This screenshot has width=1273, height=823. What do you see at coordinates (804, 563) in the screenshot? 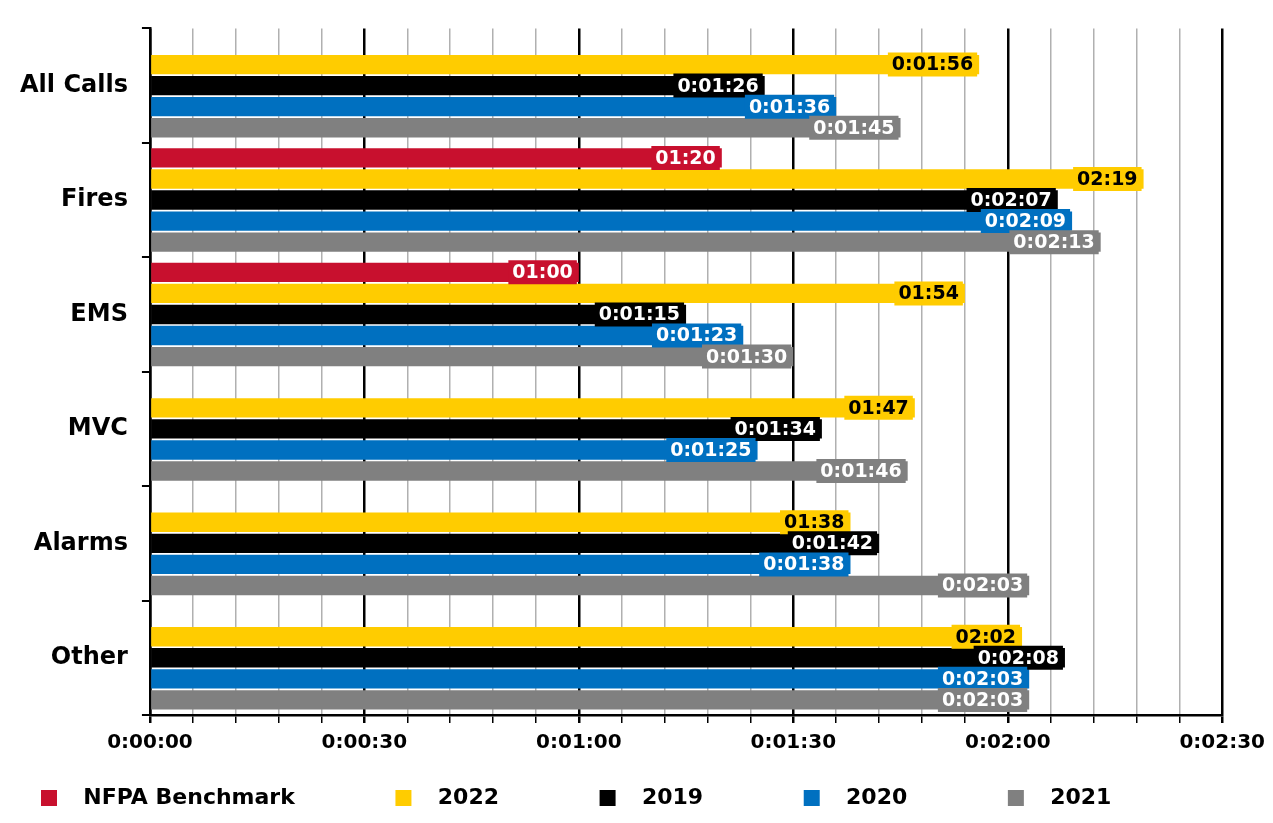
I see `data-label: 0:01:38` at bounding box center [804, 563].